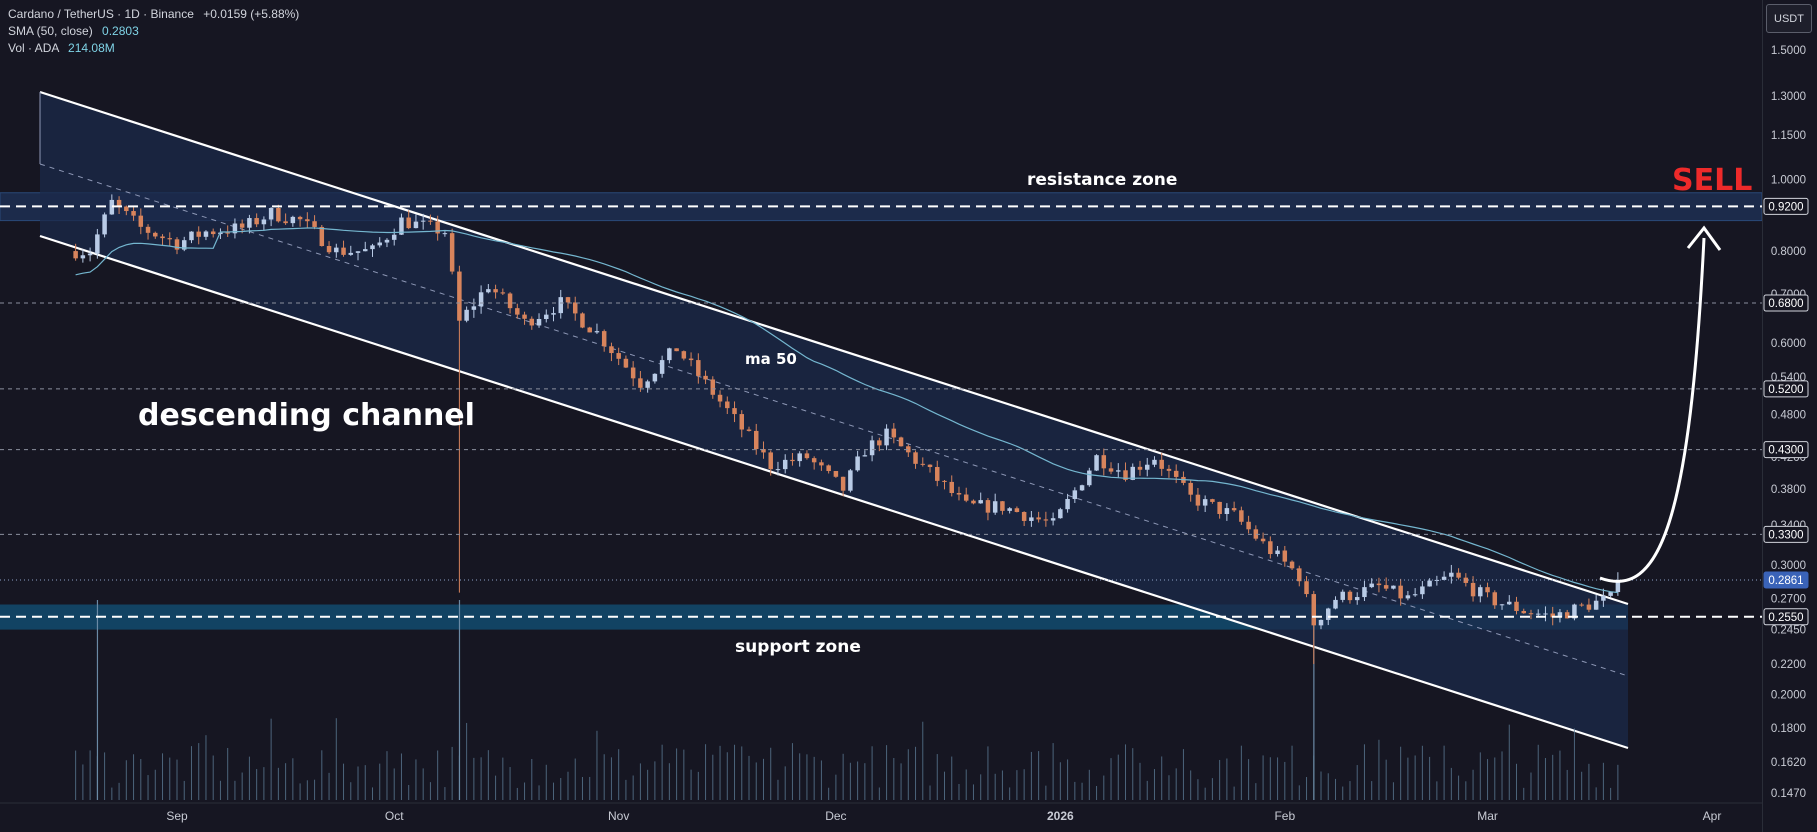 The height and width of the screenshot is (832, 1817). I want to click on price-label-text: 0.2550, so click(1785, 618).